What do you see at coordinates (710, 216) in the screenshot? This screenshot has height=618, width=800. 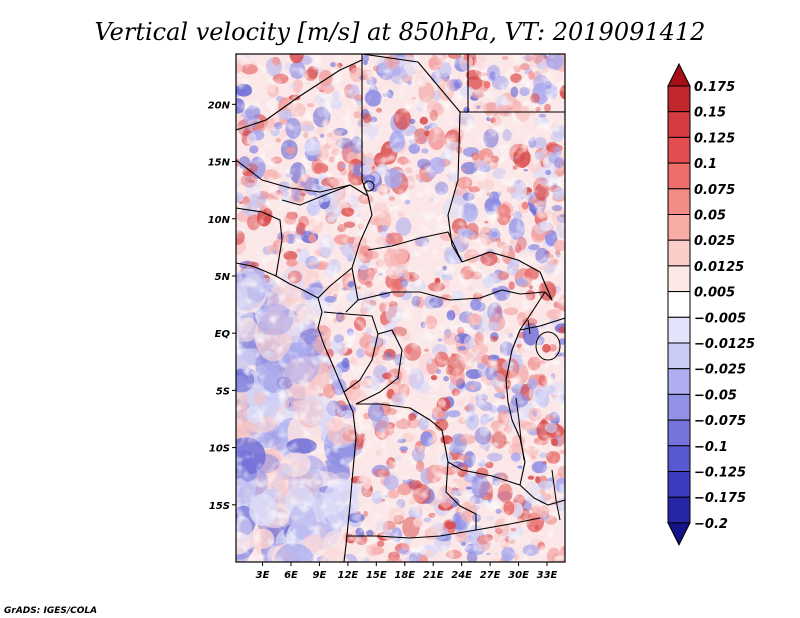 I see `colorbar-level-label: 0.05` at bounding box center [710, 216].